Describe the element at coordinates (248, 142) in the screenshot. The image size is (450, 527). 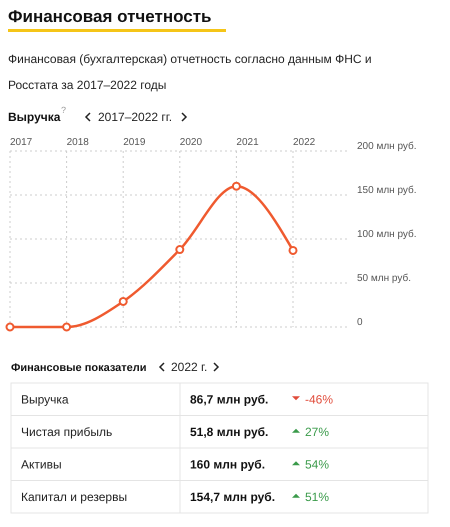
I see `x-tick-label: 2021` at that location.